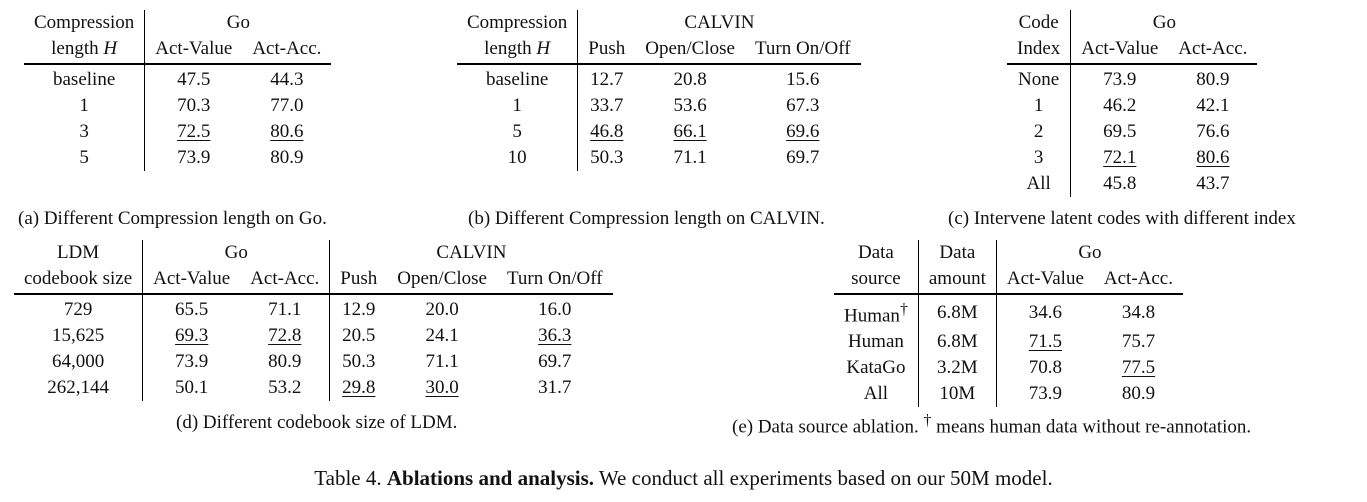 This screenshot has height=502, width=1367. I want to click on row-label-header: Code, so click(1039, 23).